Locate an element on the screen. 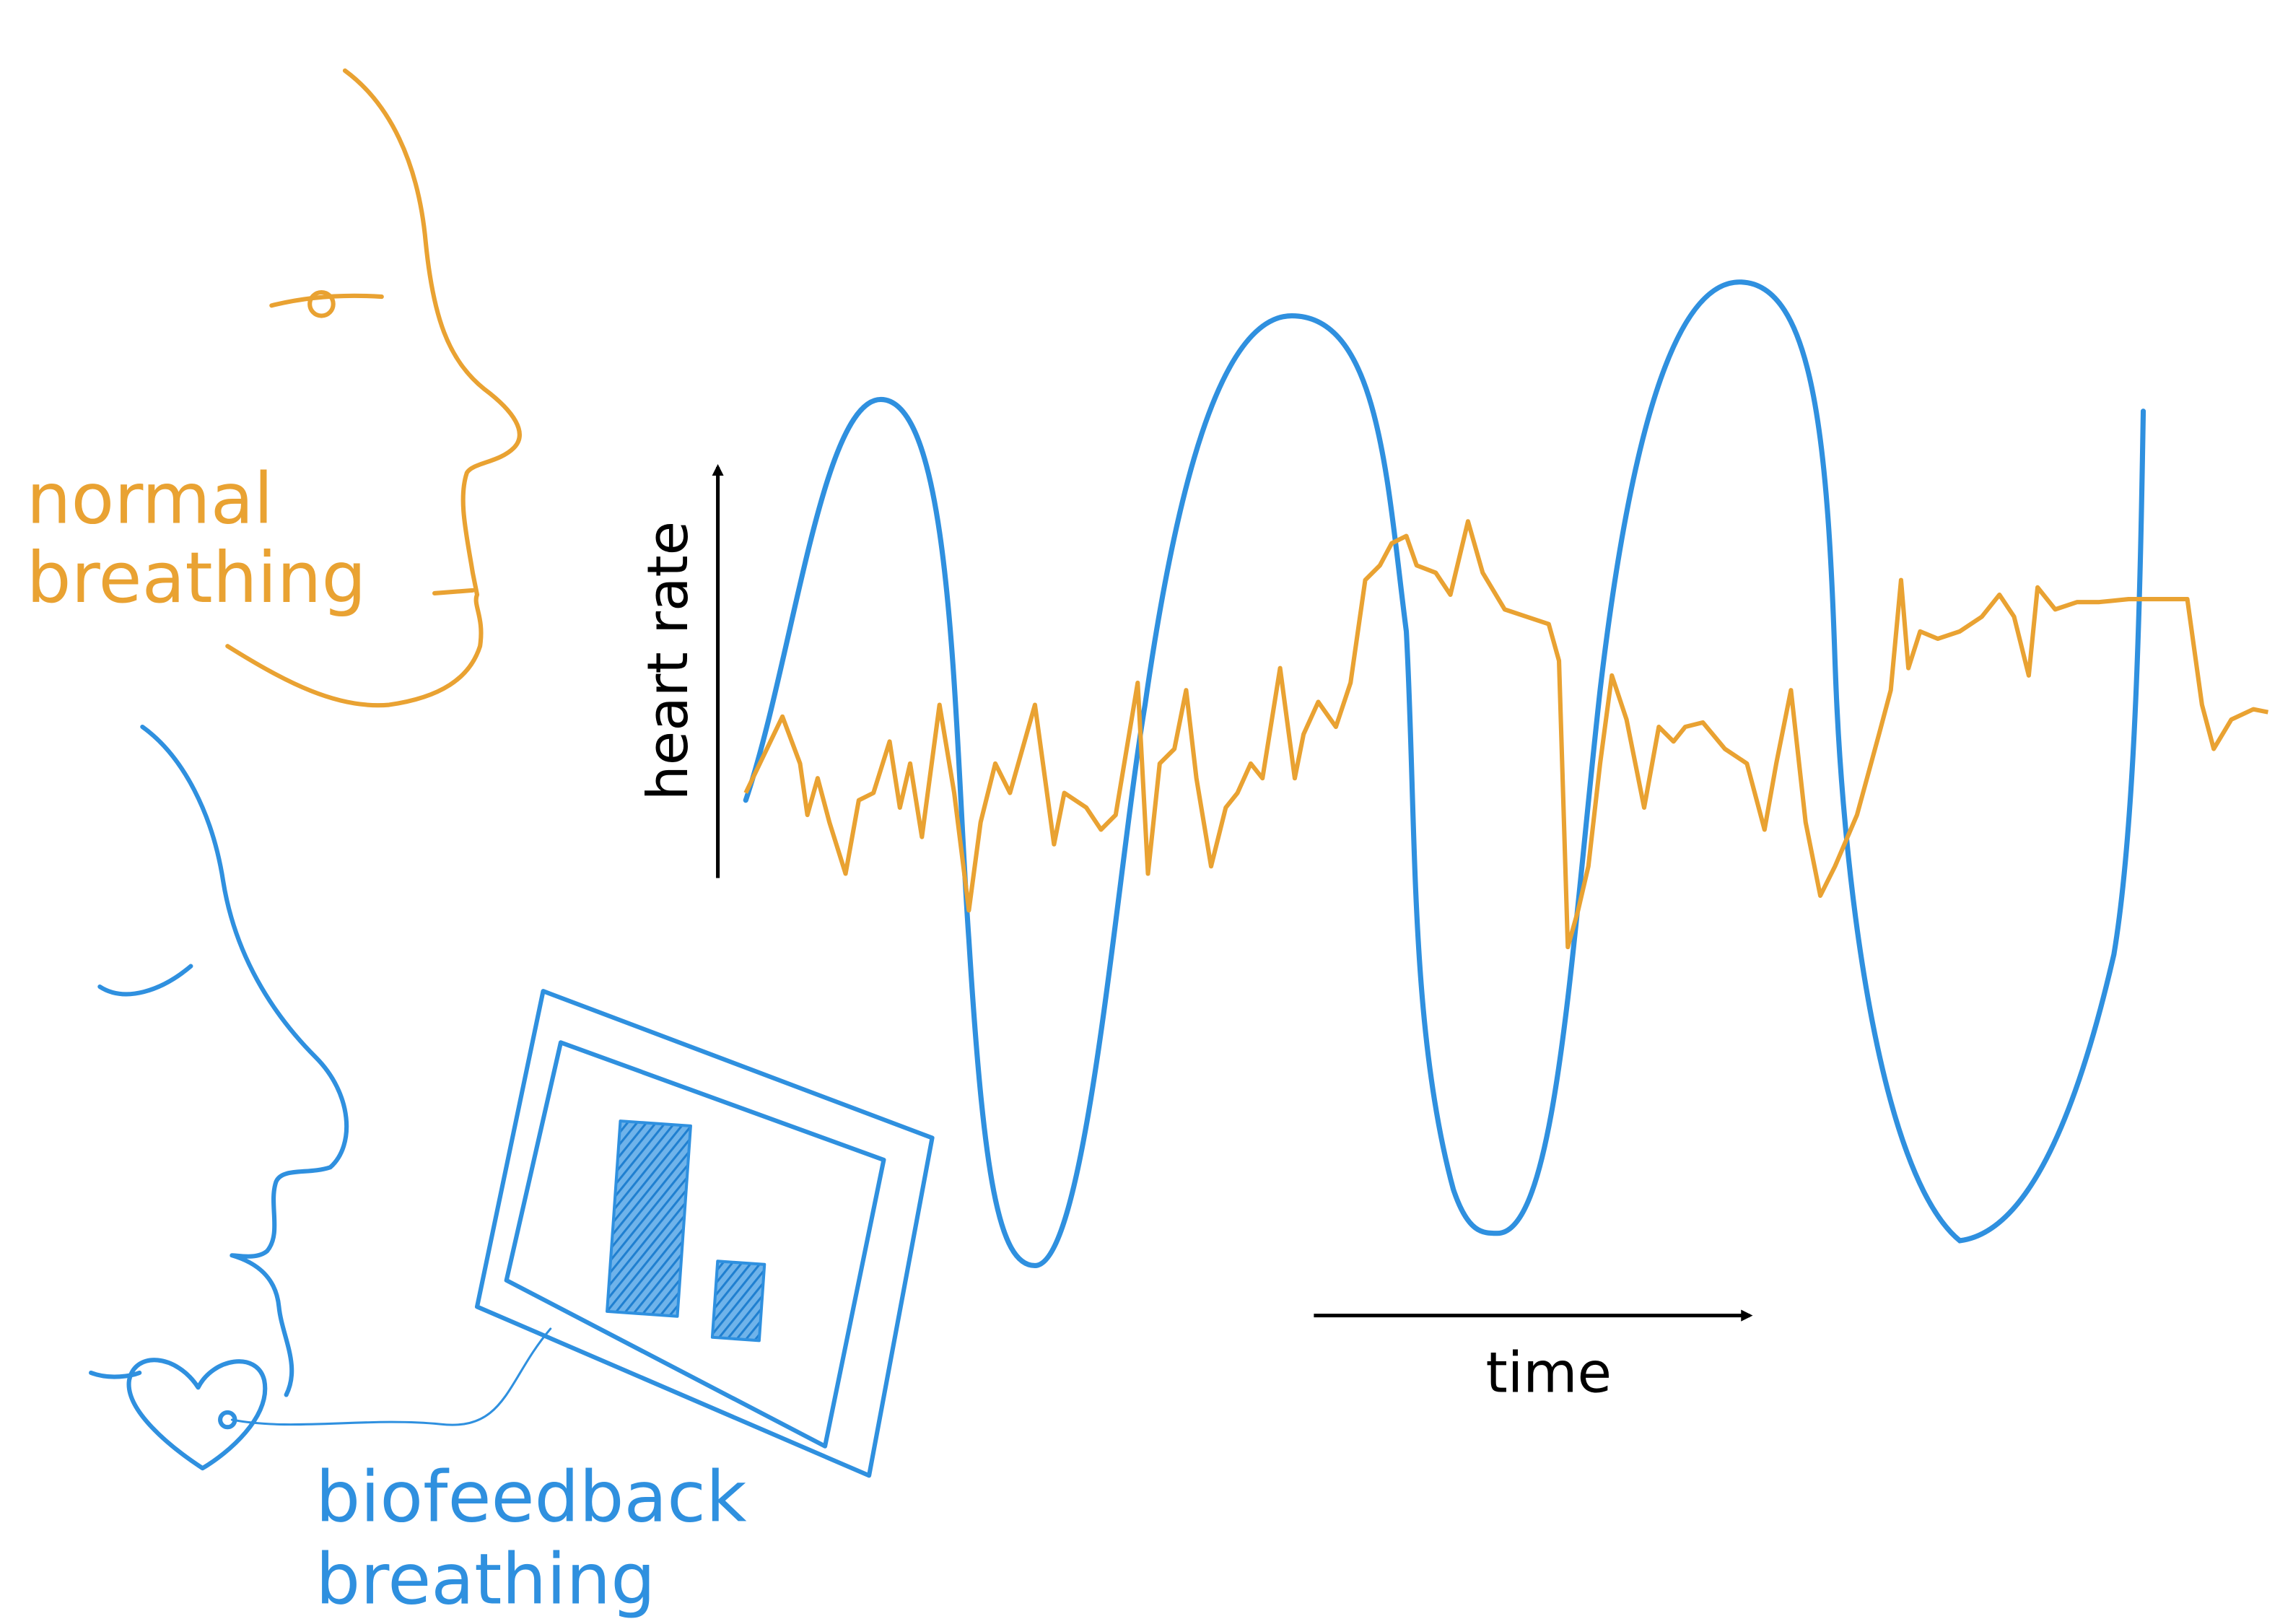  biofeedback-breathing-label-line2: breathing is located at coordinates (485, 1579).